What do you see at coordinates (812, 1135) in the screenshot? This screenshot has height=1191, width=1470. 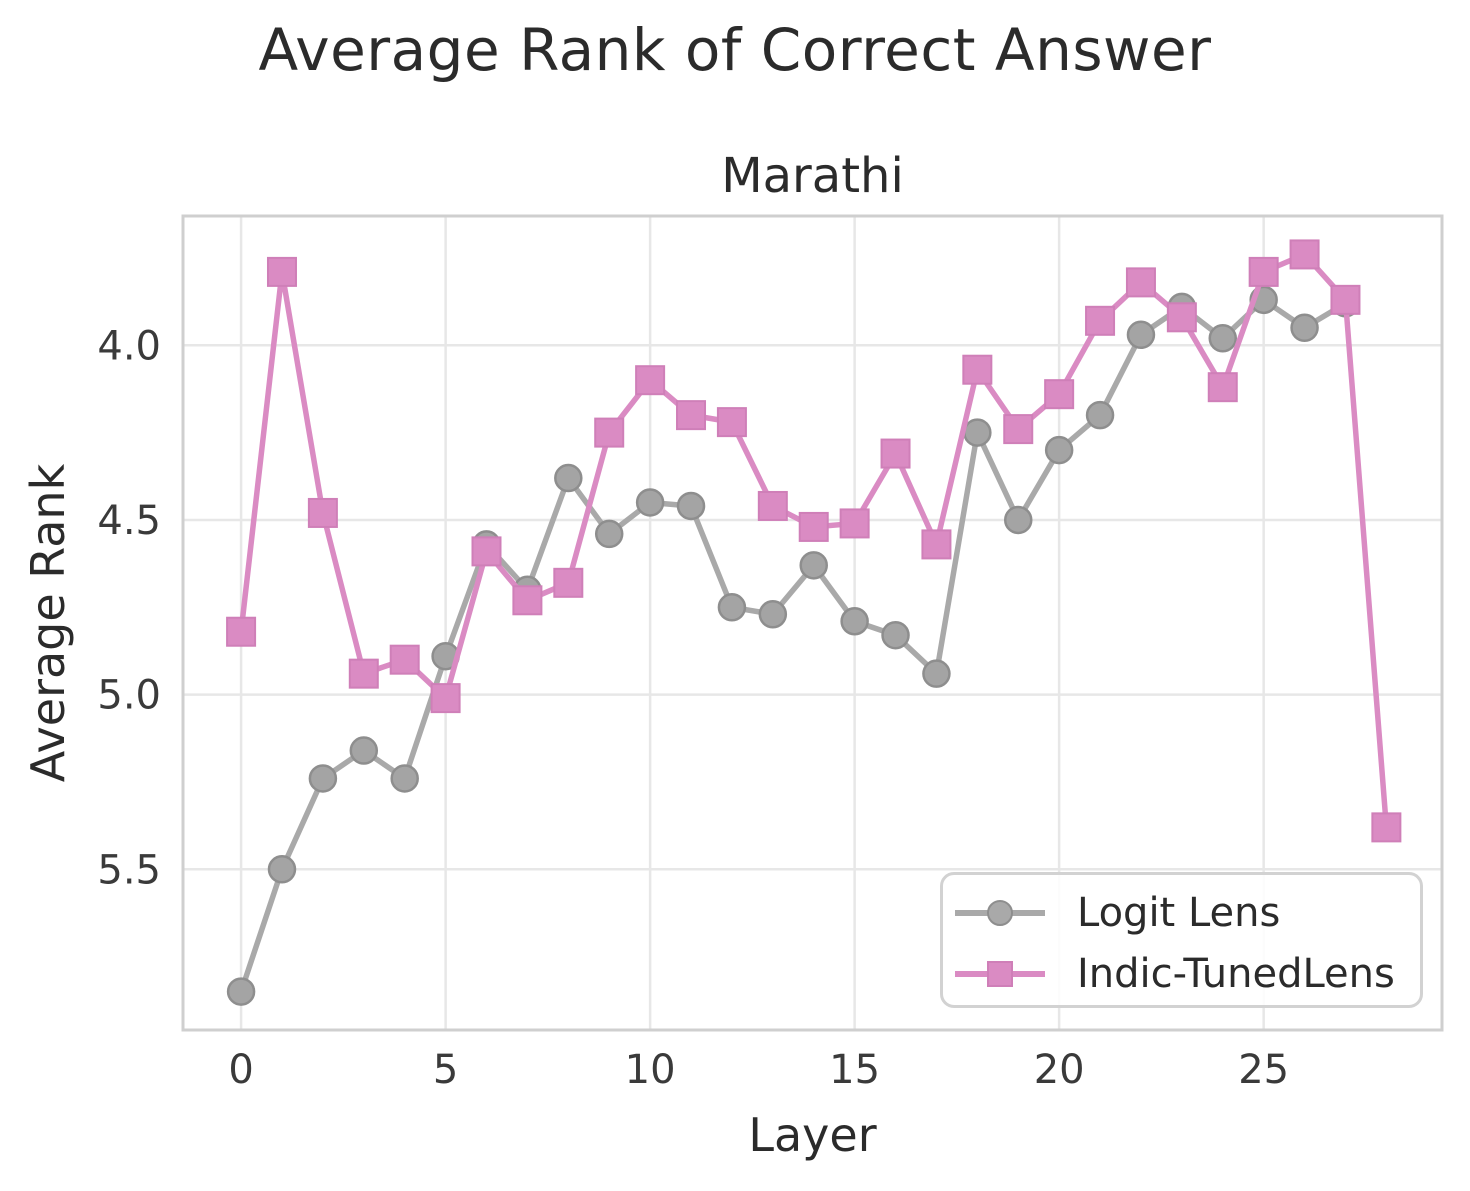 I see `x-axis-label: Layer` at bounding box center [812, 1135].